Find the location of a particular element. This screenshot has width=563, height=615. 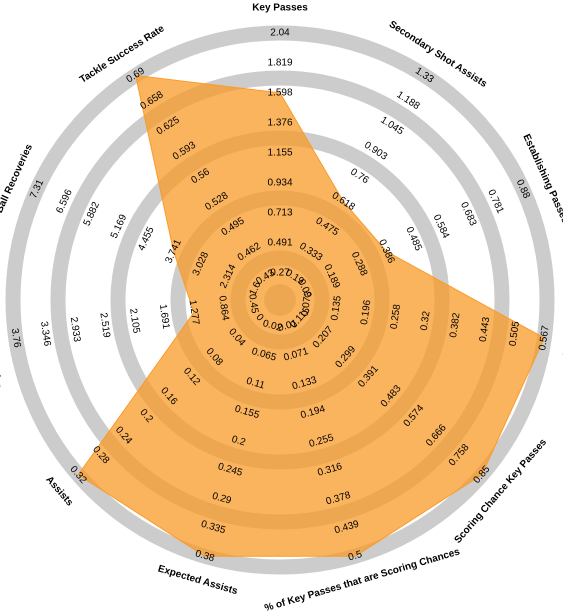

tick-label-key-passes-4: 1.155 is located at coordinates (279, 153).